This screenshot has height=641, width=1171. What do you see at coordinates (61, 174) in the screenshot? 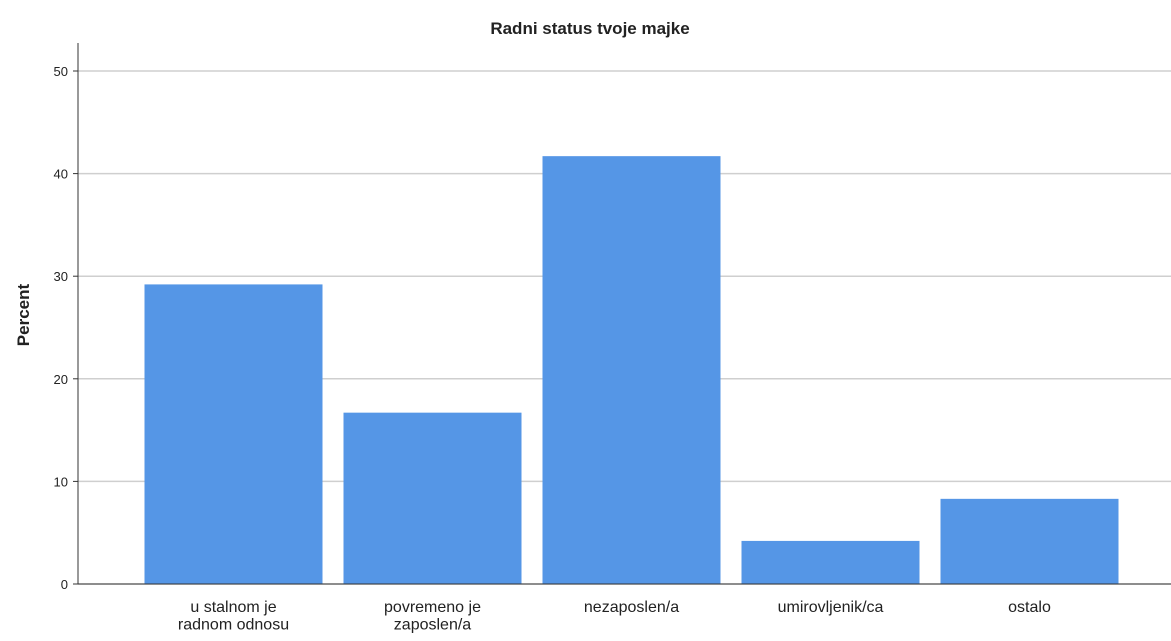
I see `y-tick-label: 40` at bounding box center [61, 174].